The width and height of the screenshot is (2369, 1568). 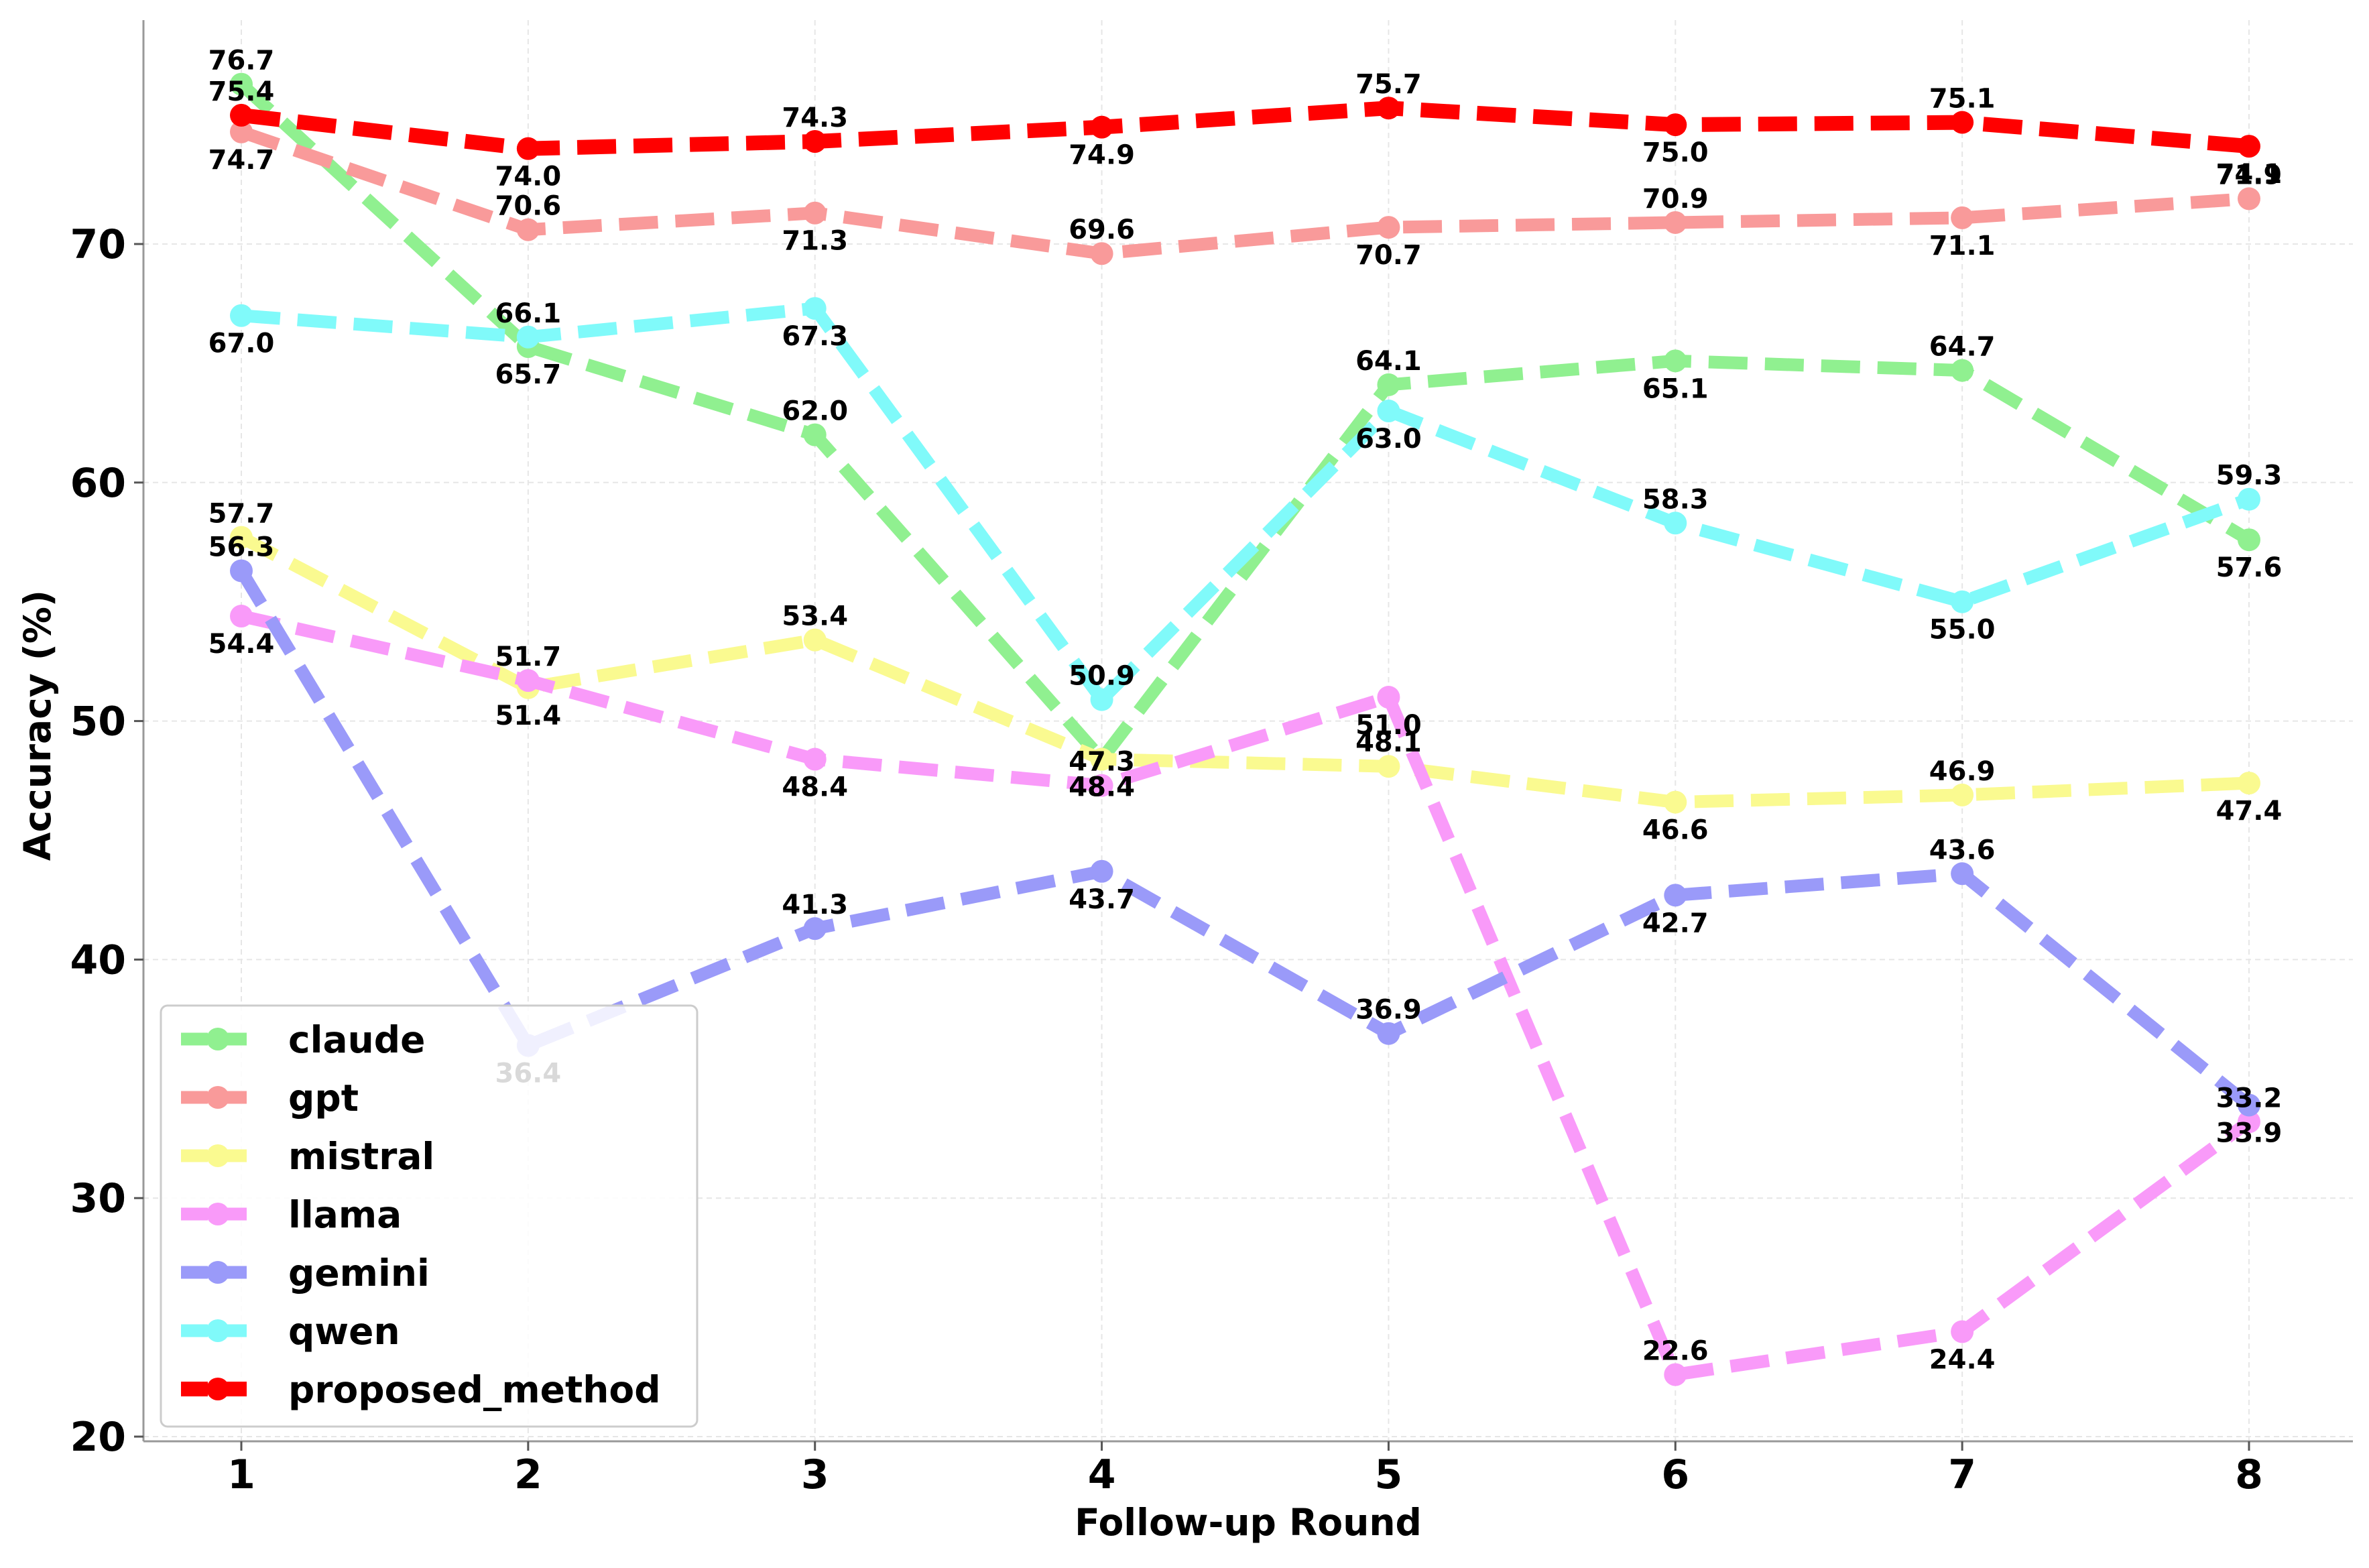 What do you see at coordinates (1676, 924) in the screenshot?
I see `data-label-gemini: 42.7` at bounding box center [1676, 924].